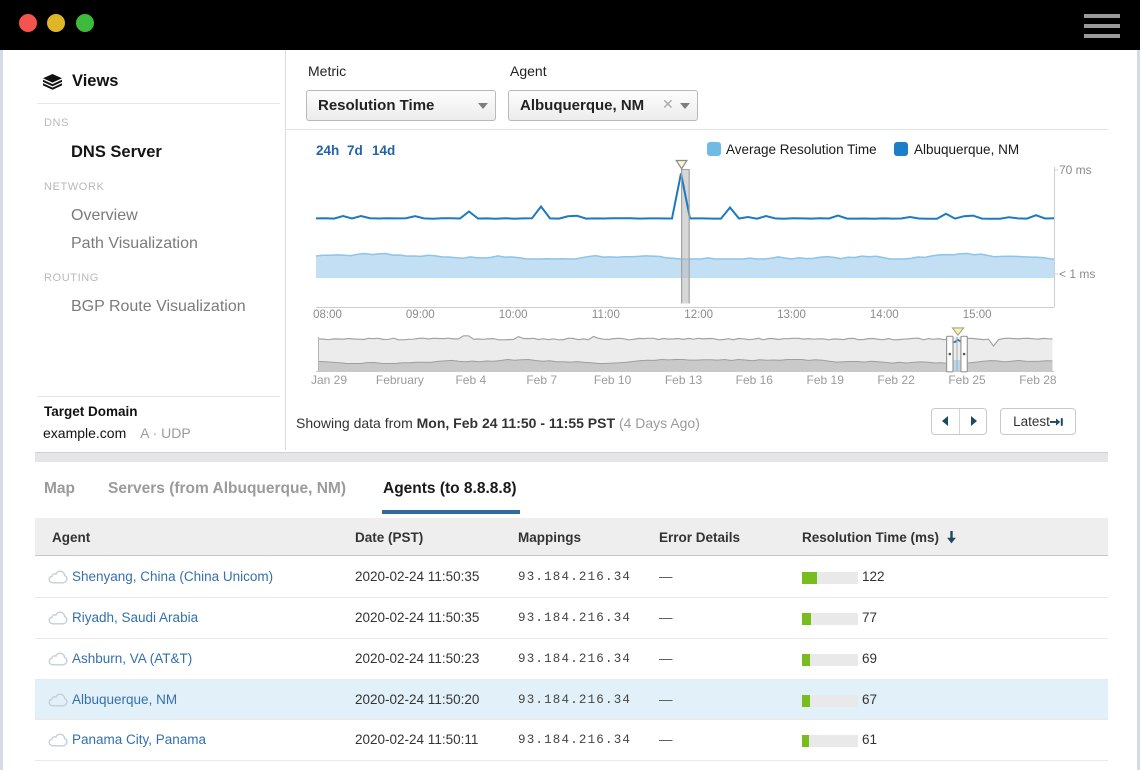 This screenshot has width=1140, height=770. I want to click on svg-text: Feb 16, so click(755, 380).